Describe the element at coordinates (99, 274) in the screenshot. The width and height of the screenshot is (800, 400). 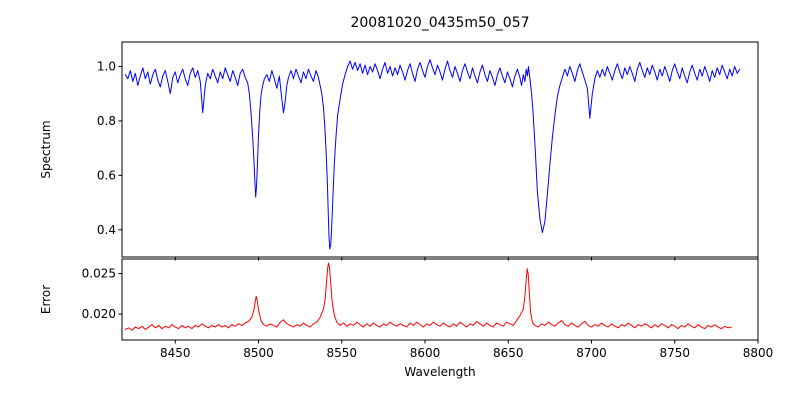
I see `y-tick-label: 0.025` at that location.